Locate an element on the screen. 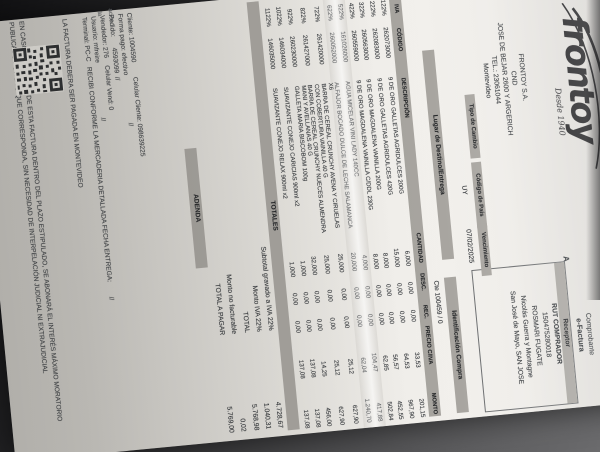 The width and height of the screenshot is (600, 452). cell-desc: 0,00 is located at coordinates (410, 288).